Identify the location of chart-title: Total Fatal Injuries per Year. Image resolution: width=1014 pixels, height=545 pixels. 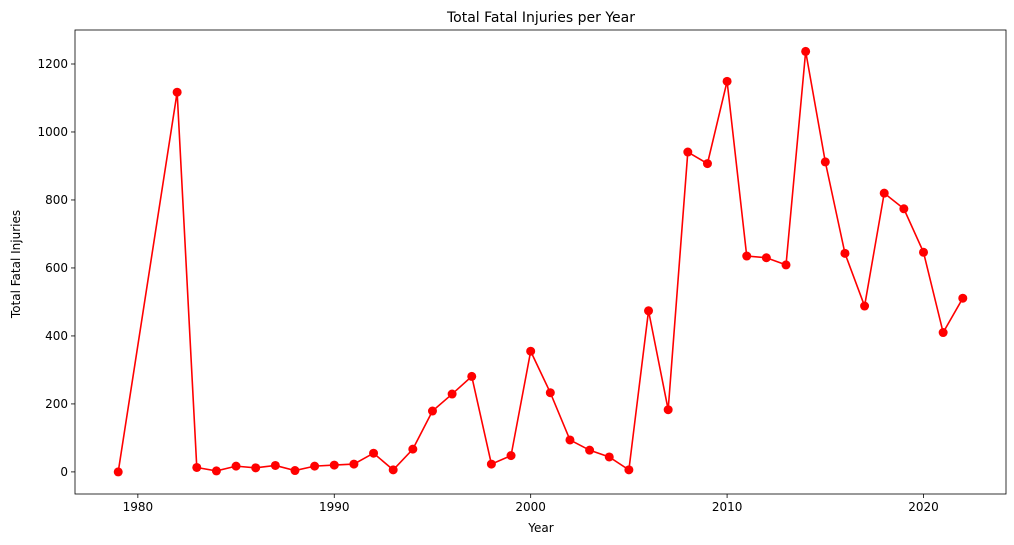
(540, 18).